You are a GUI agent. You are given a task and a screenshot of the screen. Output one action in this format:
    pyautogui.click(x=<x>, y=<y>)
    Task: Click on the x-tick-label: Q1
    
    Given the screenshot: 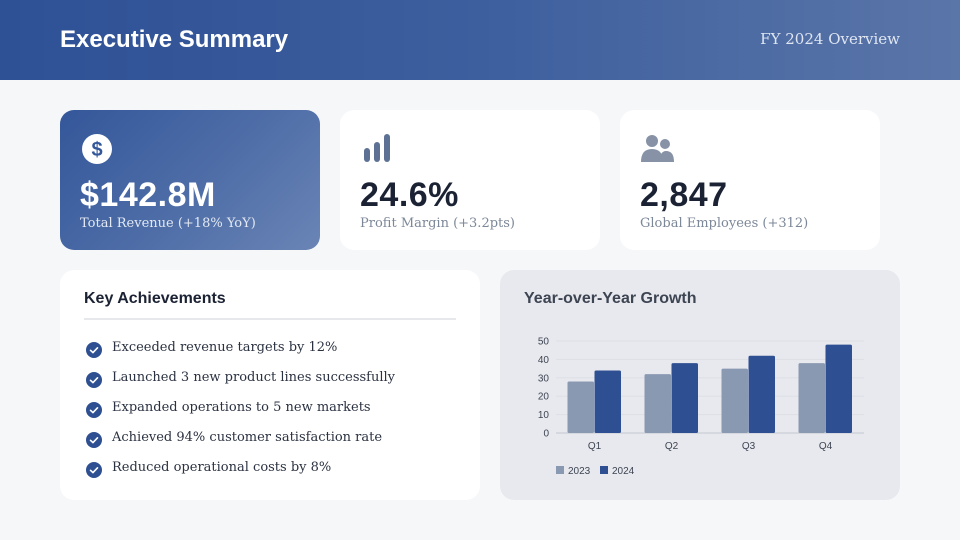 What is the action you would take?
    pyautogui.click(x=595, y=446)
    